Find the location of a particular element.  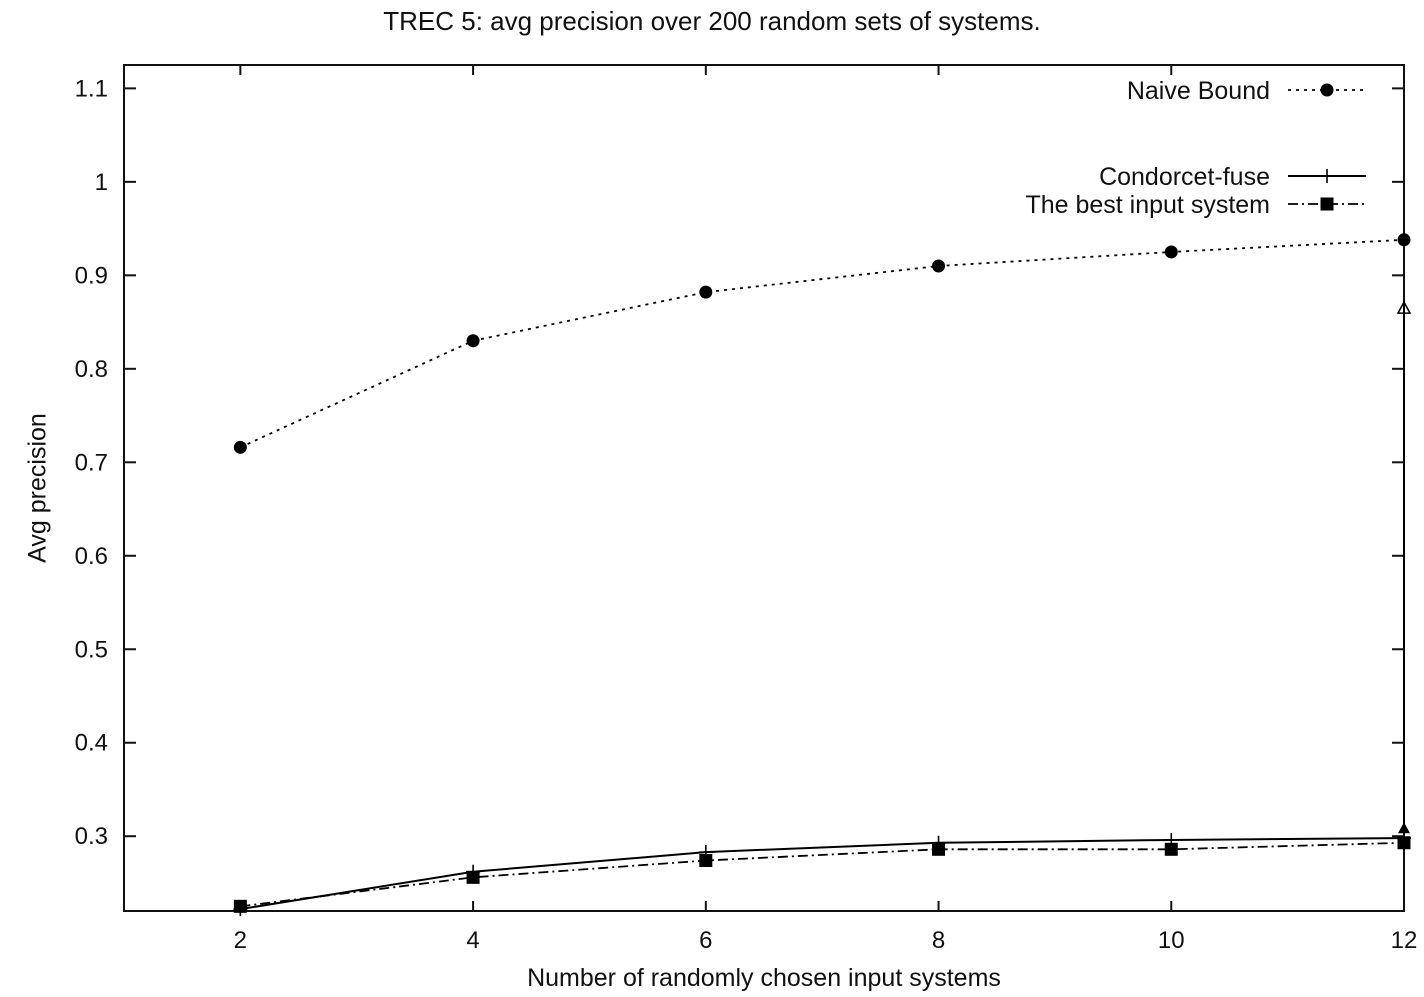

x-tick-label: 8 is located at coordinates (938, 940).